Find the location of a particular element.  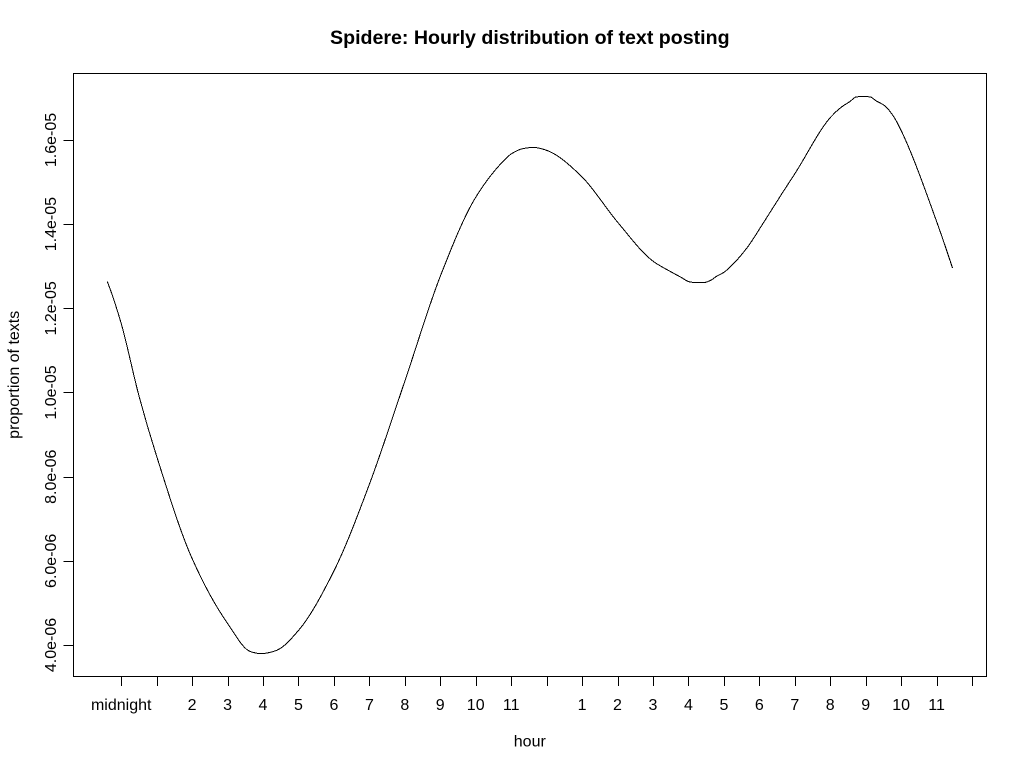

svg-text: 1.4e-05 is located at coordinates (51, 224).